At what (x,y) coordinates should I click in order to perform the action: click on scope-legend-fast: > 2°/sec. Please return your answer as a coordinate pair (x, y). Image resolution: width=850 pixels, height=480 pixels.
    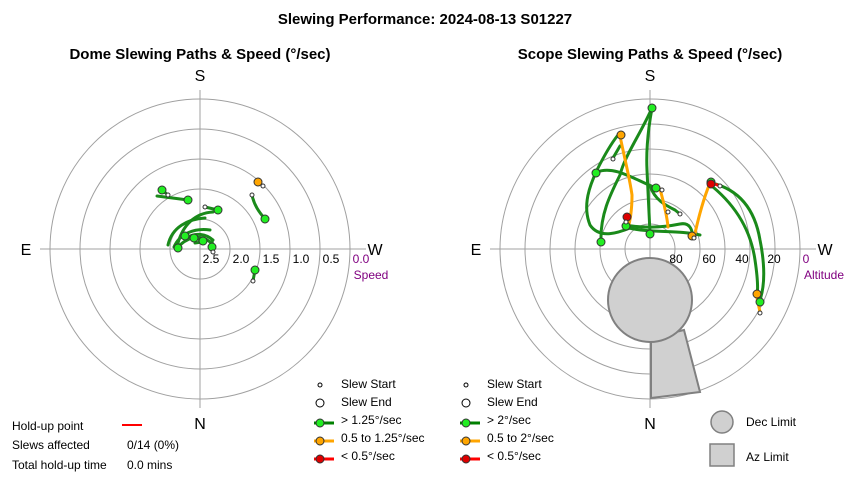
    Looking at the image, I should click on (509, 420).